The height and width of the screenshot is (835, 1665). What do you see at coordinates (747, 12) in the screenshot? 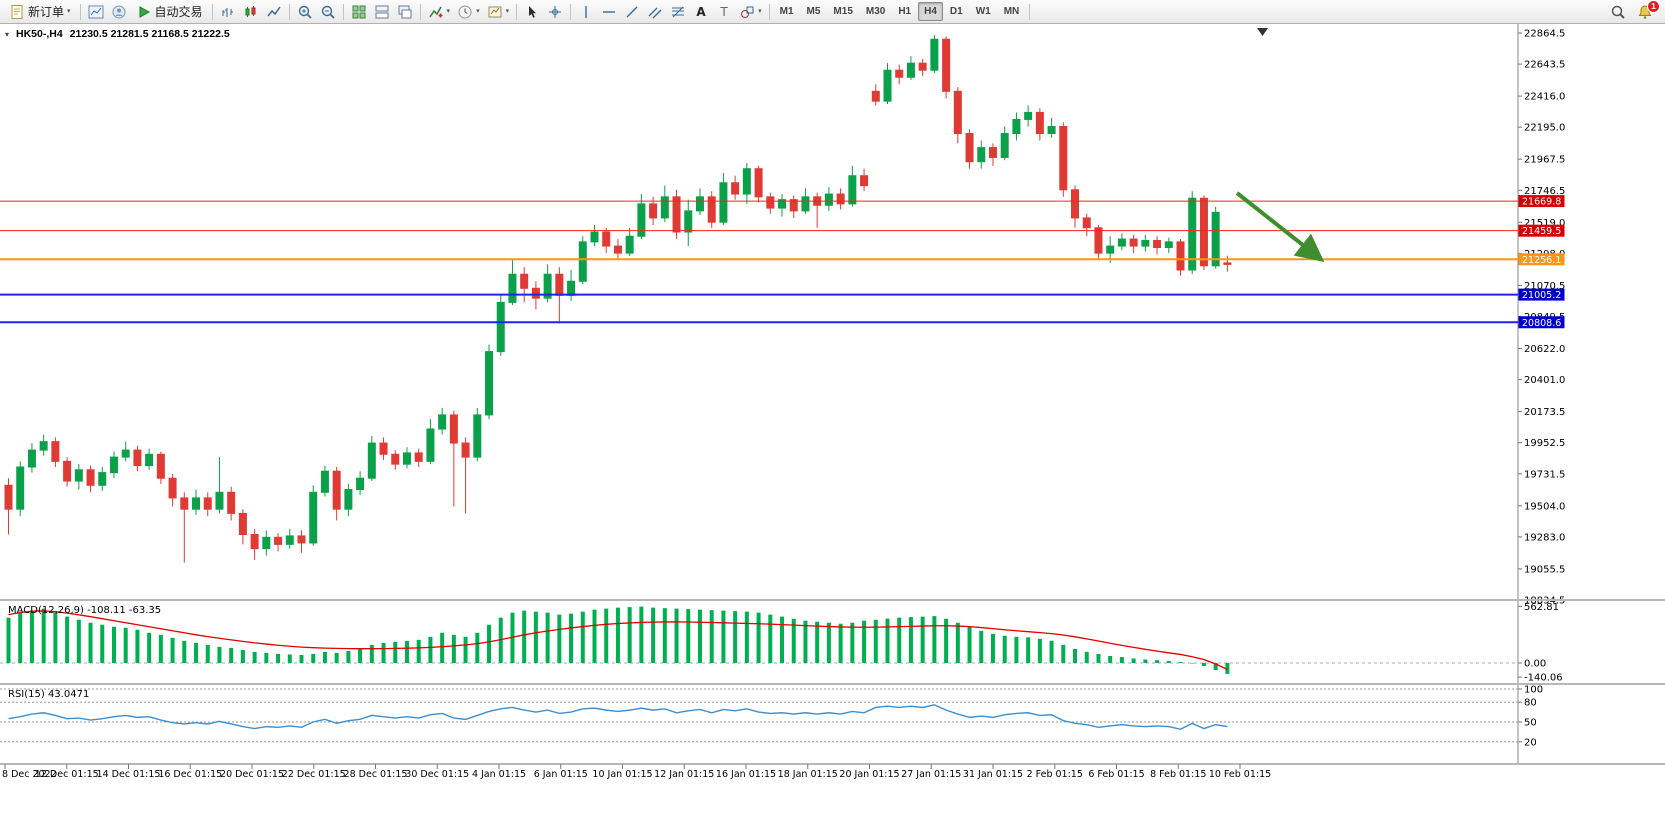
I see `shapes-icon` at bounding box center [747, 12].